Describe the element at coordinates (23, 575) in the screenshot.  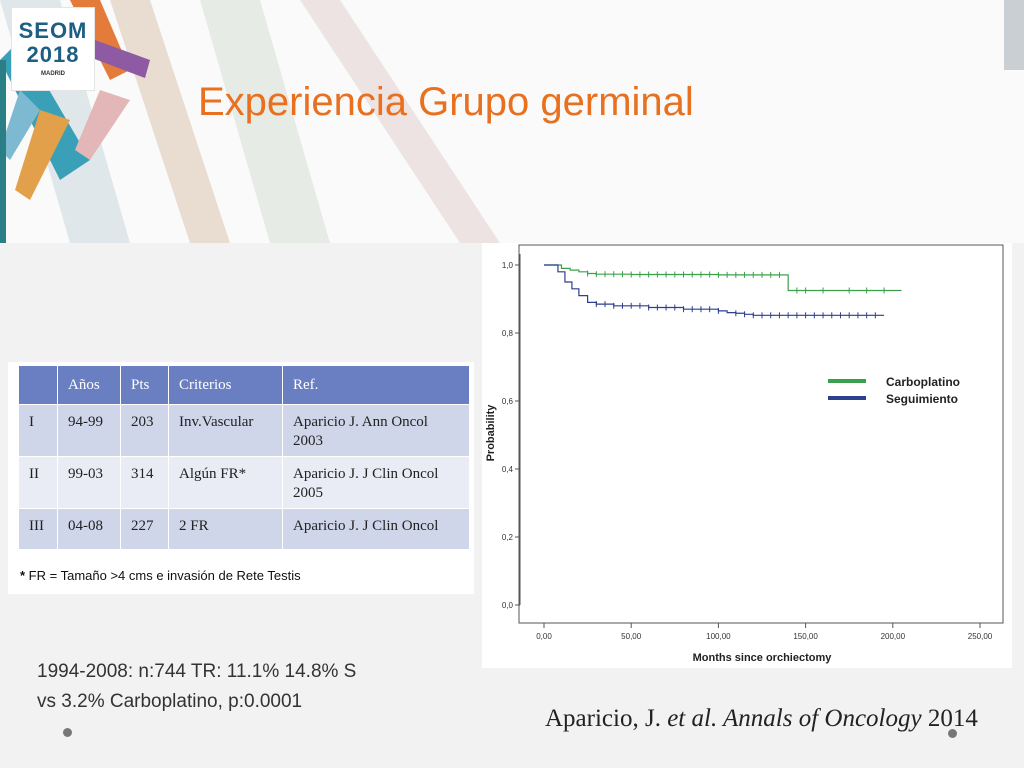
I see `footnote-star: *` at that location.